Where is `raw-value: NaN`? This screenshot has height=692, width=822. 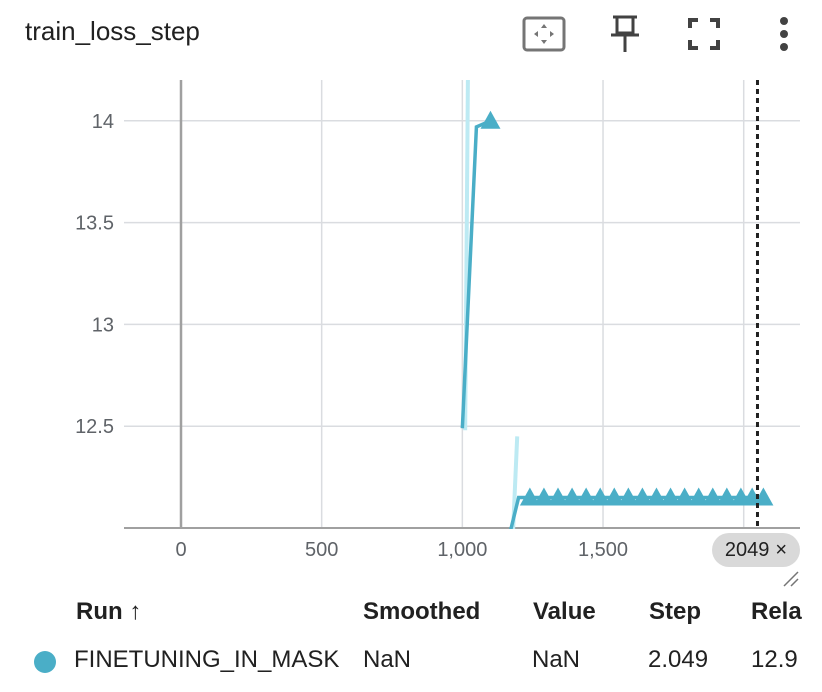
raw-value: NaN is located at coordinates (556, 659).